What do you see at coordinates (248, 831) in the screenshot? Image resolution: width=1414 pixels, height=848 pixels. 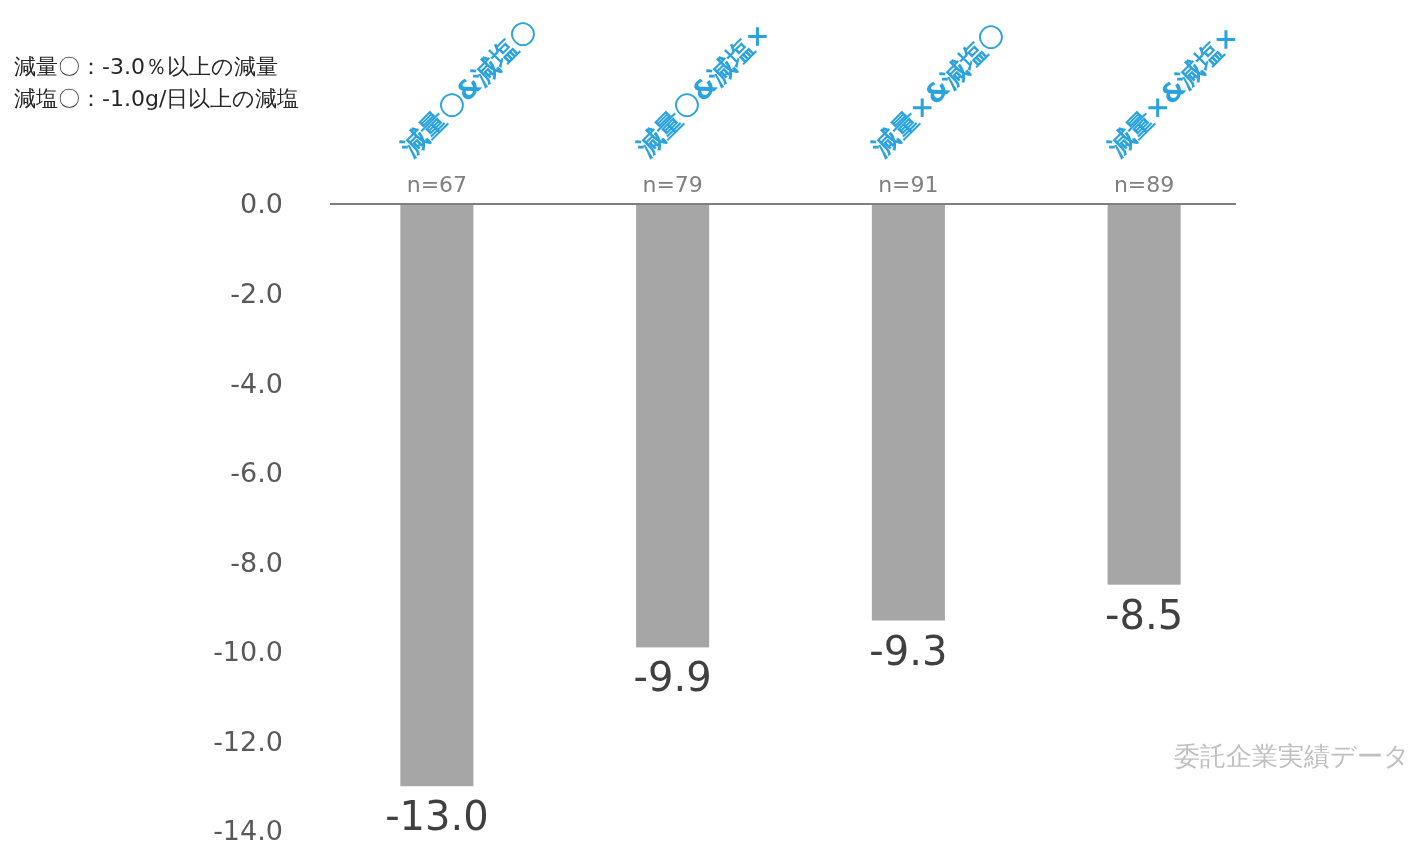 I see `y-tick-label: -14.0` at bounding box center [248, 831].